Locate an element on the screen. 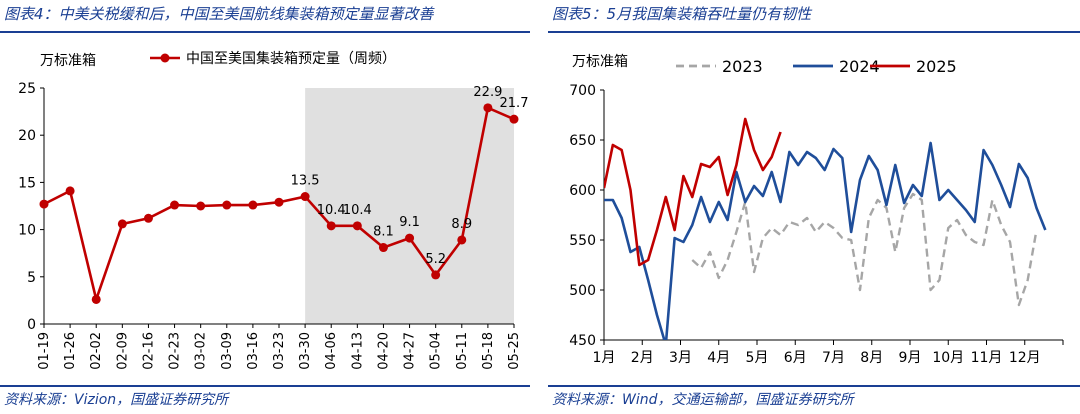 This screenshot has width=1080, height=414. x-tick-label: 03-09 is located at coordinates (227, 351).